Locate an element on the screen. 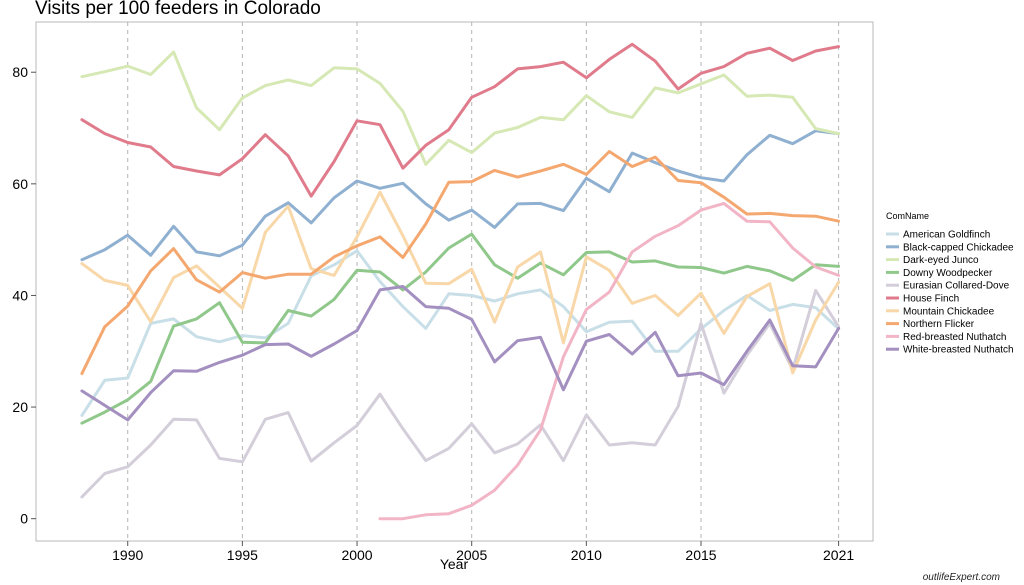  legend-label-red-breasted-nuthatch: Red-breasted Nuthatch is located at coordinates (954, 337).